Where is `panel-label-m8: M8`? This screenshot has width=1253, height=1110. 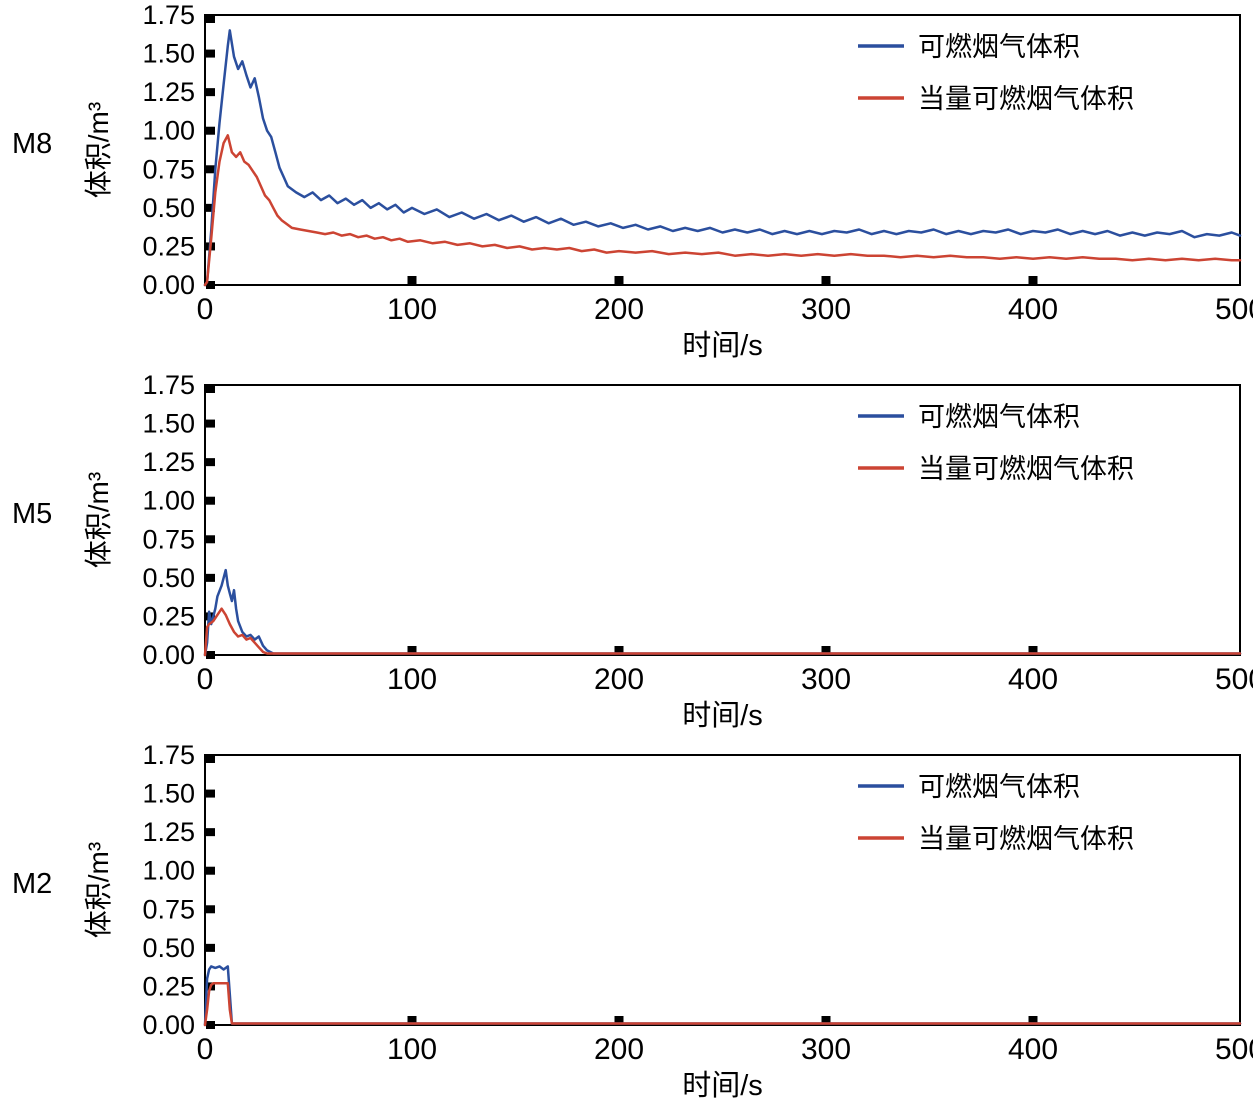 panel-label-m8: M8 is located at coordinates (32, 144).